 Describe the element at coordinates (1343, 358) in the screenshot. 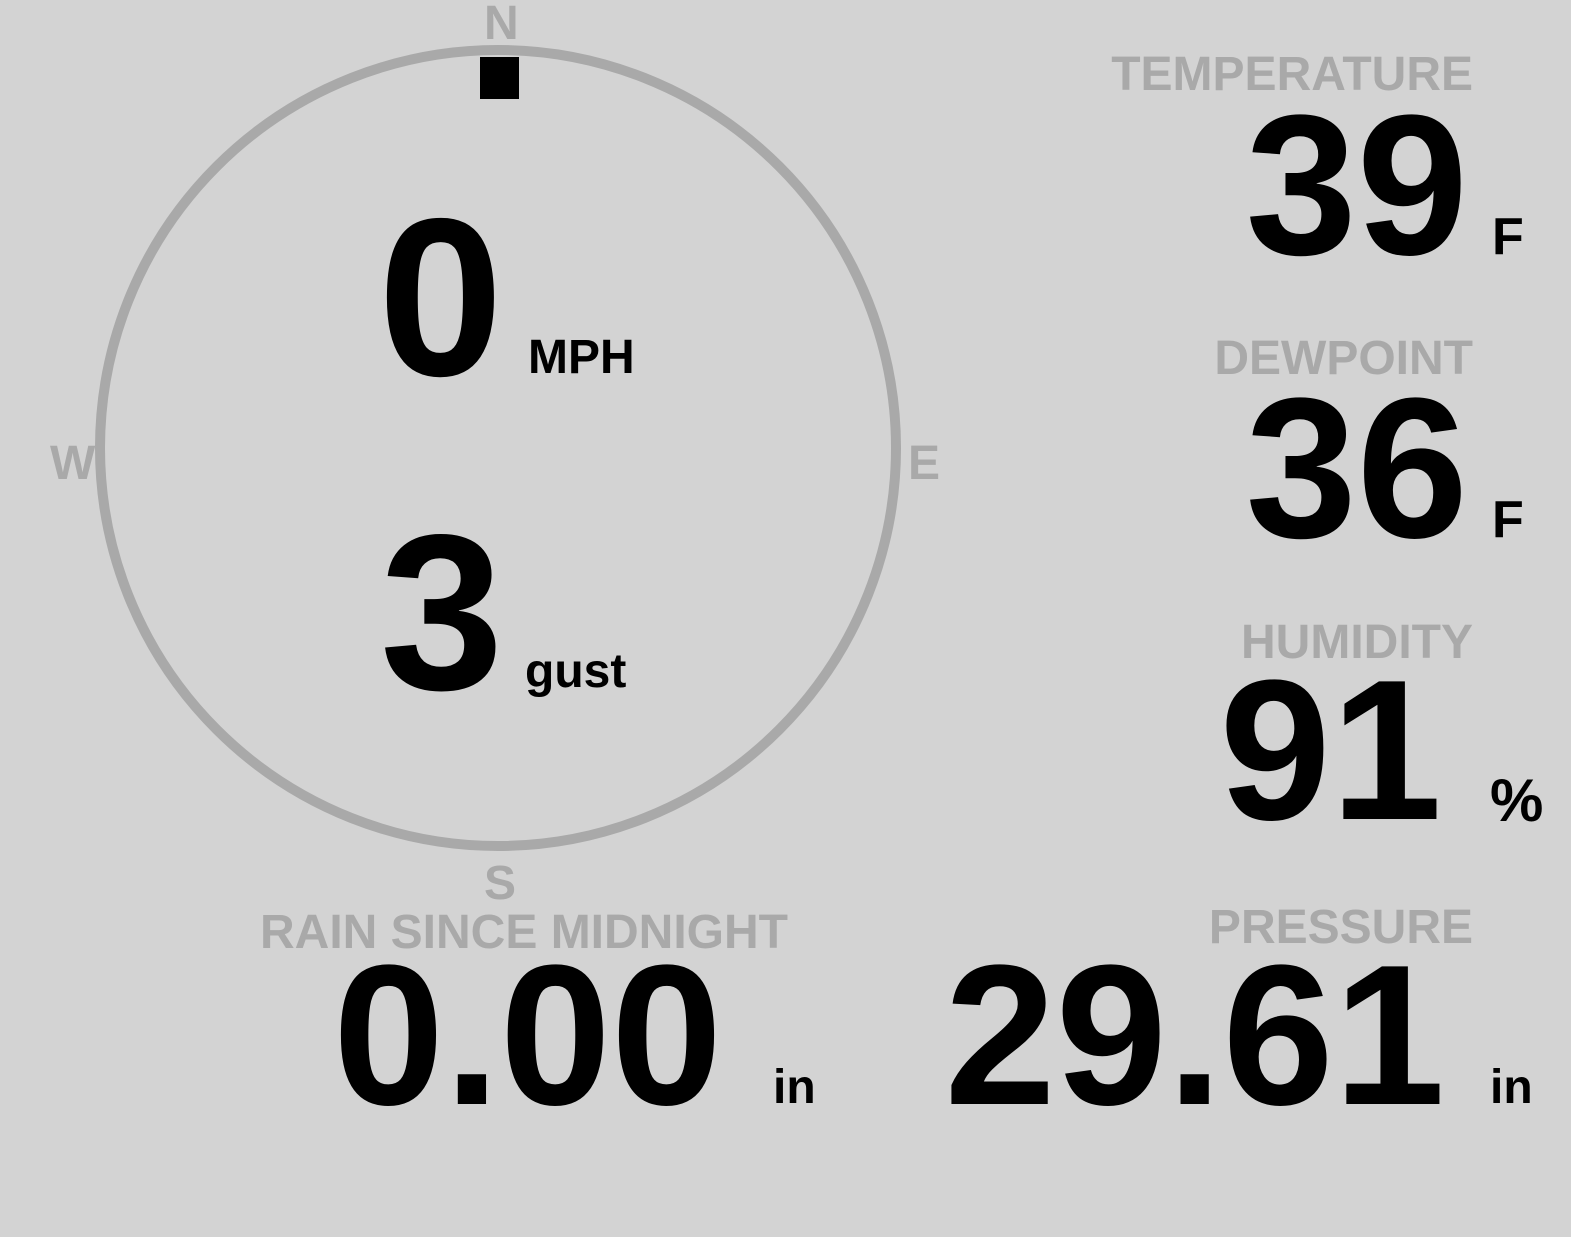

I see `dewpoint-label: DEWPOINT` at that location.